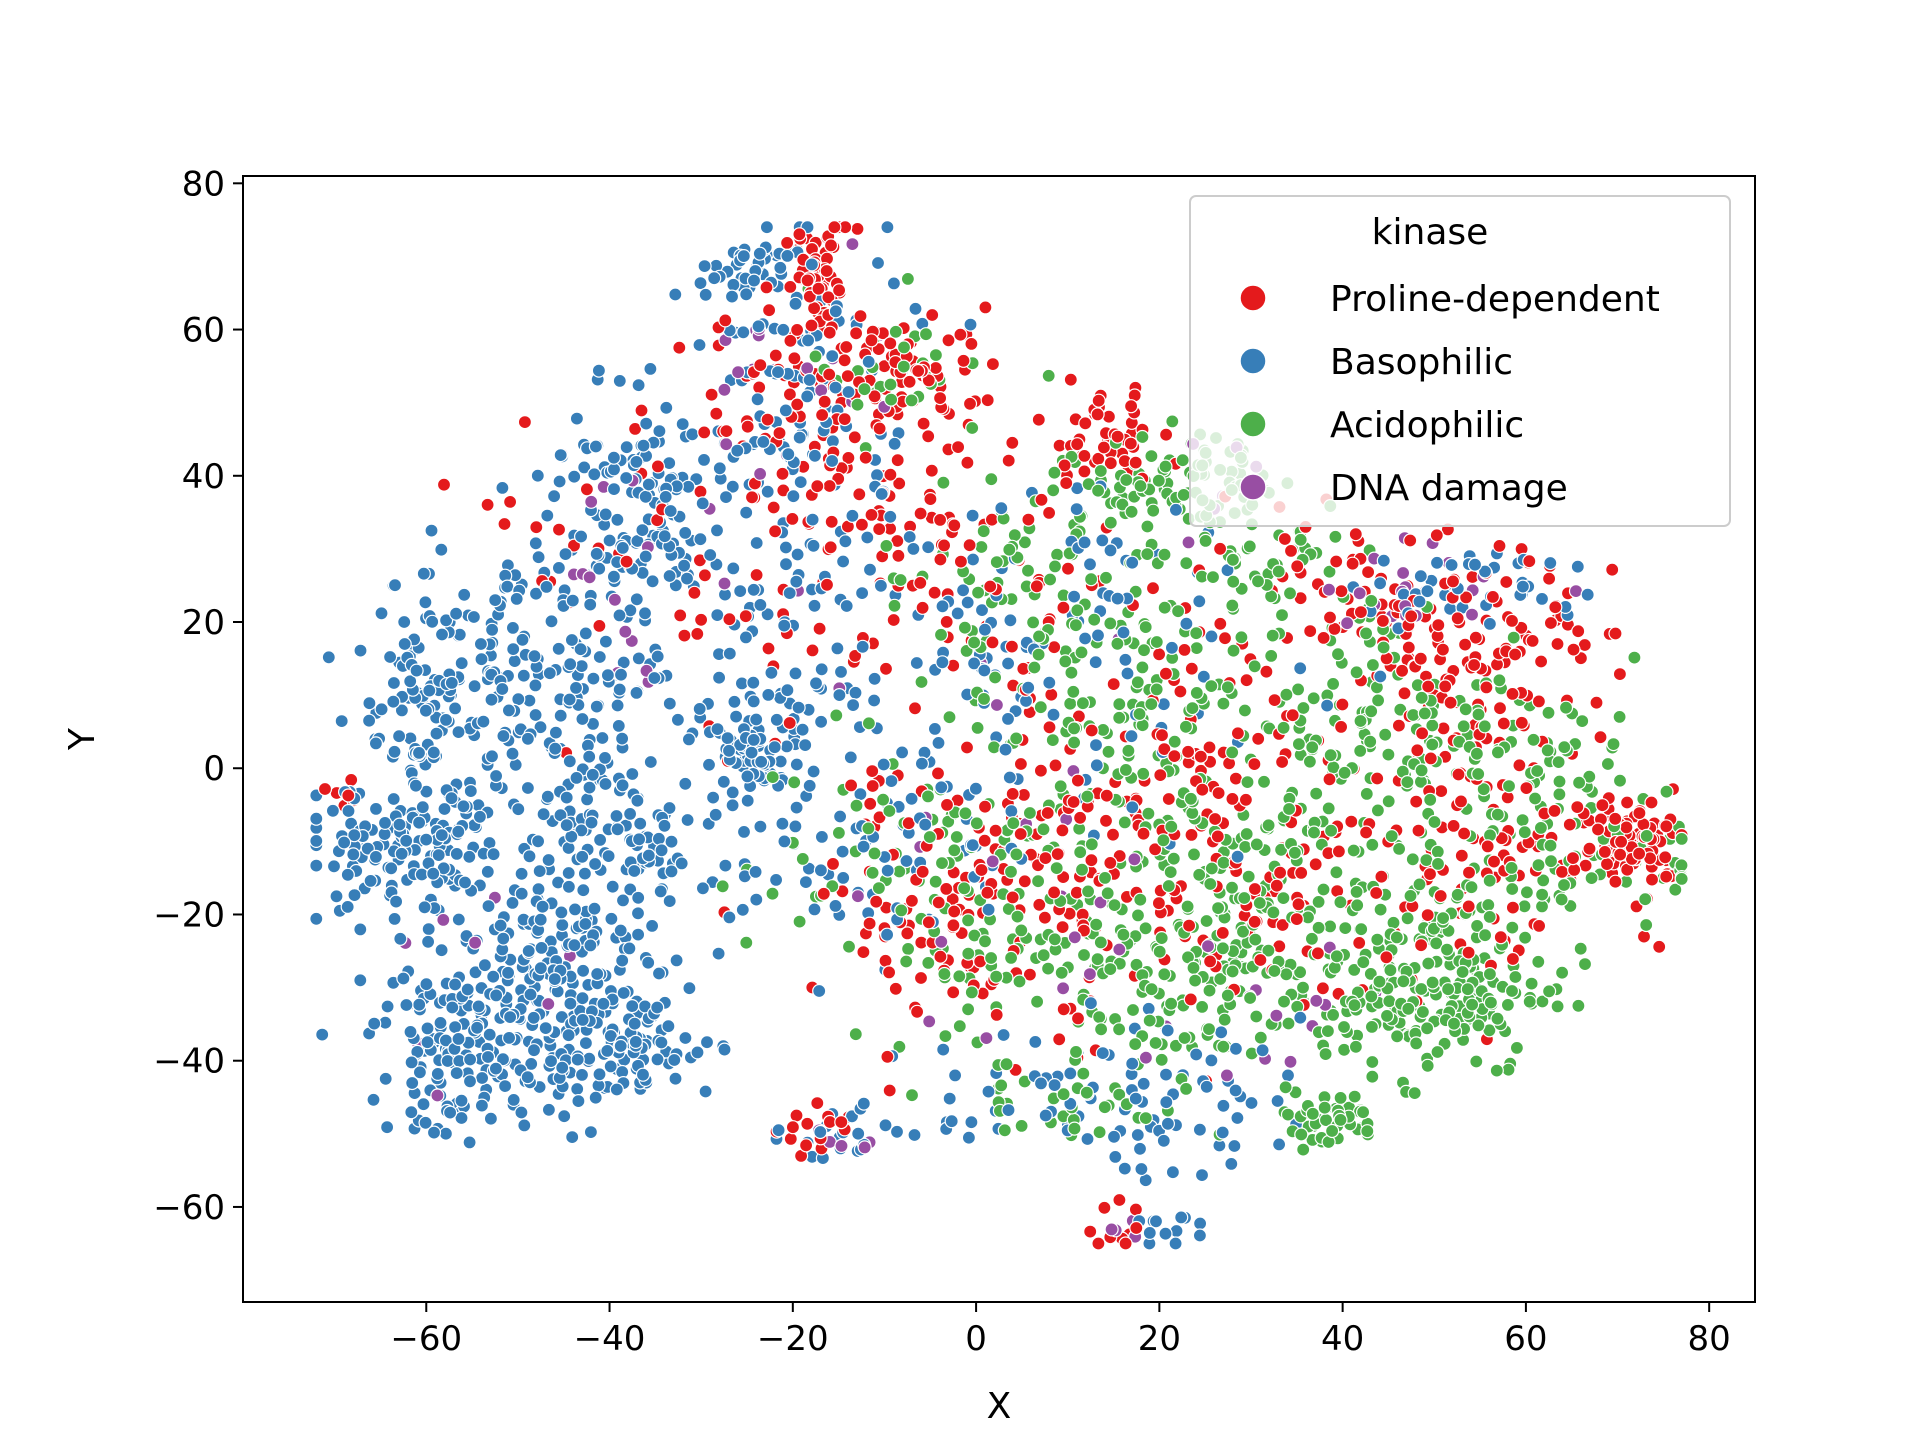 The image size is (1920, 1445). I want to click on y-tick-label: −40, so click(189, 1062).